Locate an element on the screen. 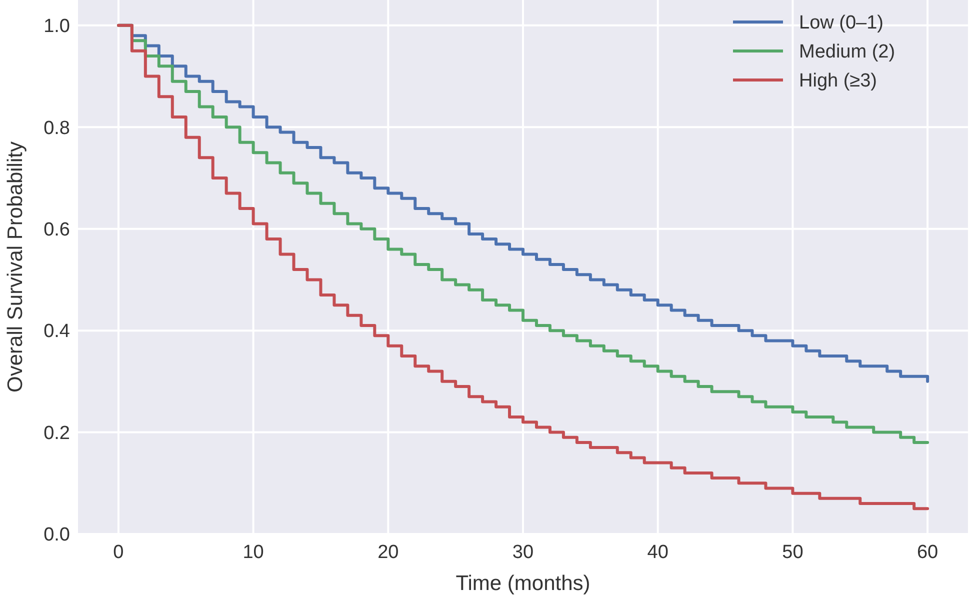 The image size is (969, 598). y-tick-label: 0.0 is located at coordinates (57, 535).